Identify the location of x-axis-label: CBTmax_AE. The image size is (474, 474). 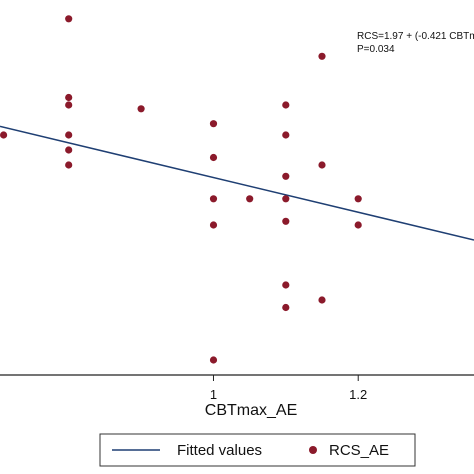
(251, 410).